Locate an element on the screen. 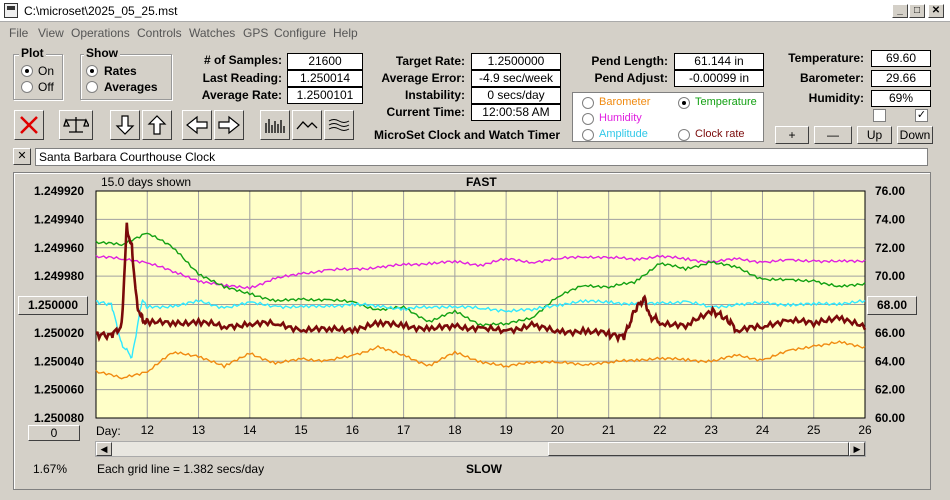  scroll-thumb is located at coordinates (698, 449).